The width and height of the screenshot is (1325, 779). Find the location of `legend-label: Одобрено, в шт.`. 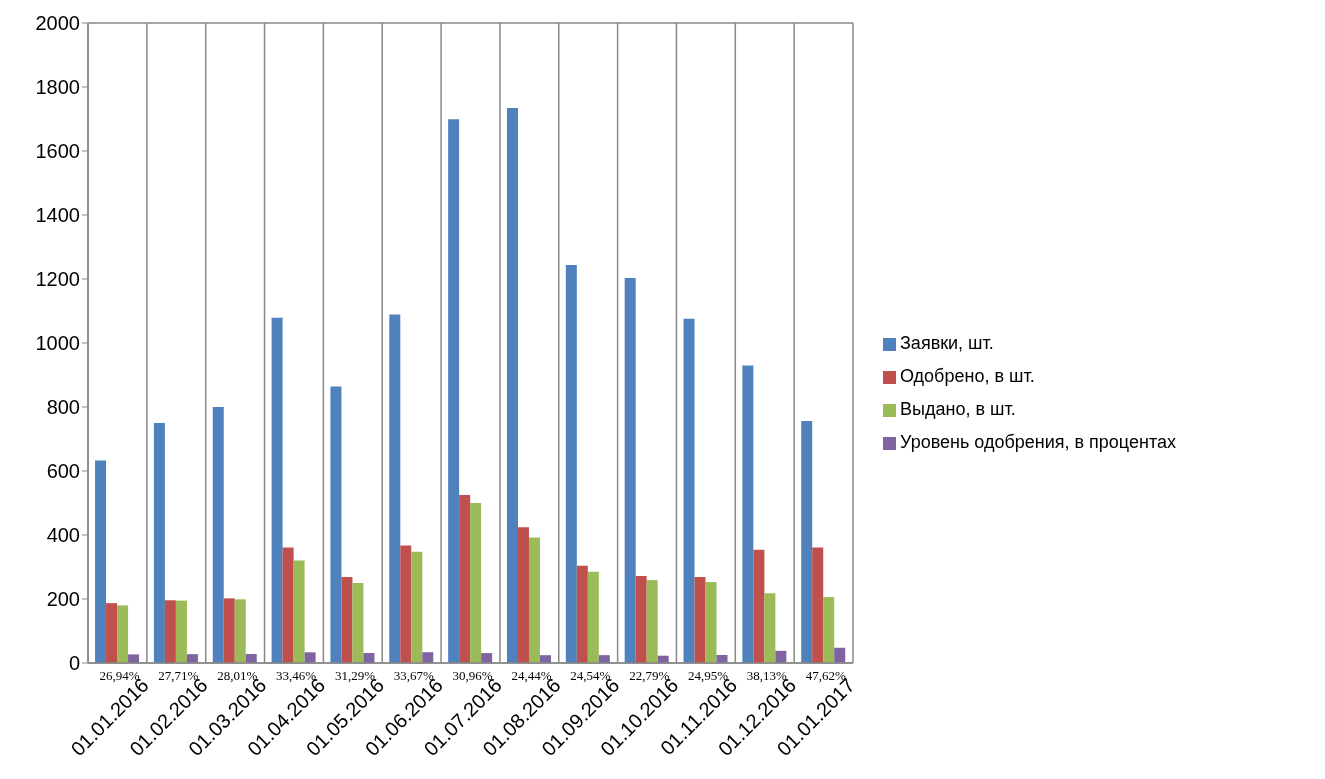

legend-label: Одобрено, в шт. is located at coordinates (967, 376).